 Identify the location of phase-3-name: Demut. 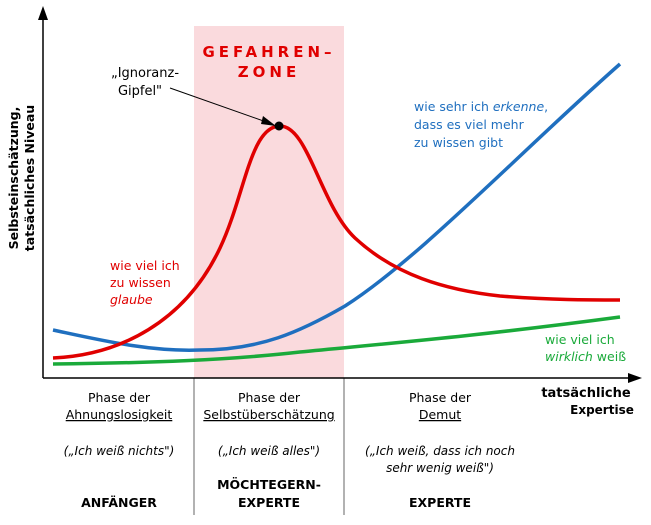
(440, 414).